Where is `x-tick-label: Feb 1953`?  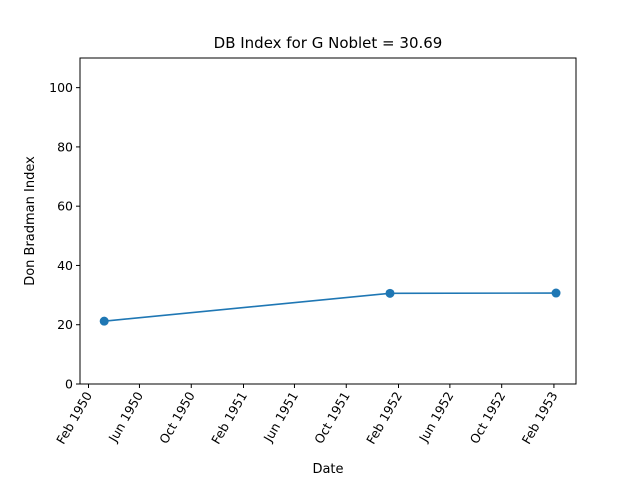 x-tick-label: Feb 1953 is located at coordinates (540, 418).